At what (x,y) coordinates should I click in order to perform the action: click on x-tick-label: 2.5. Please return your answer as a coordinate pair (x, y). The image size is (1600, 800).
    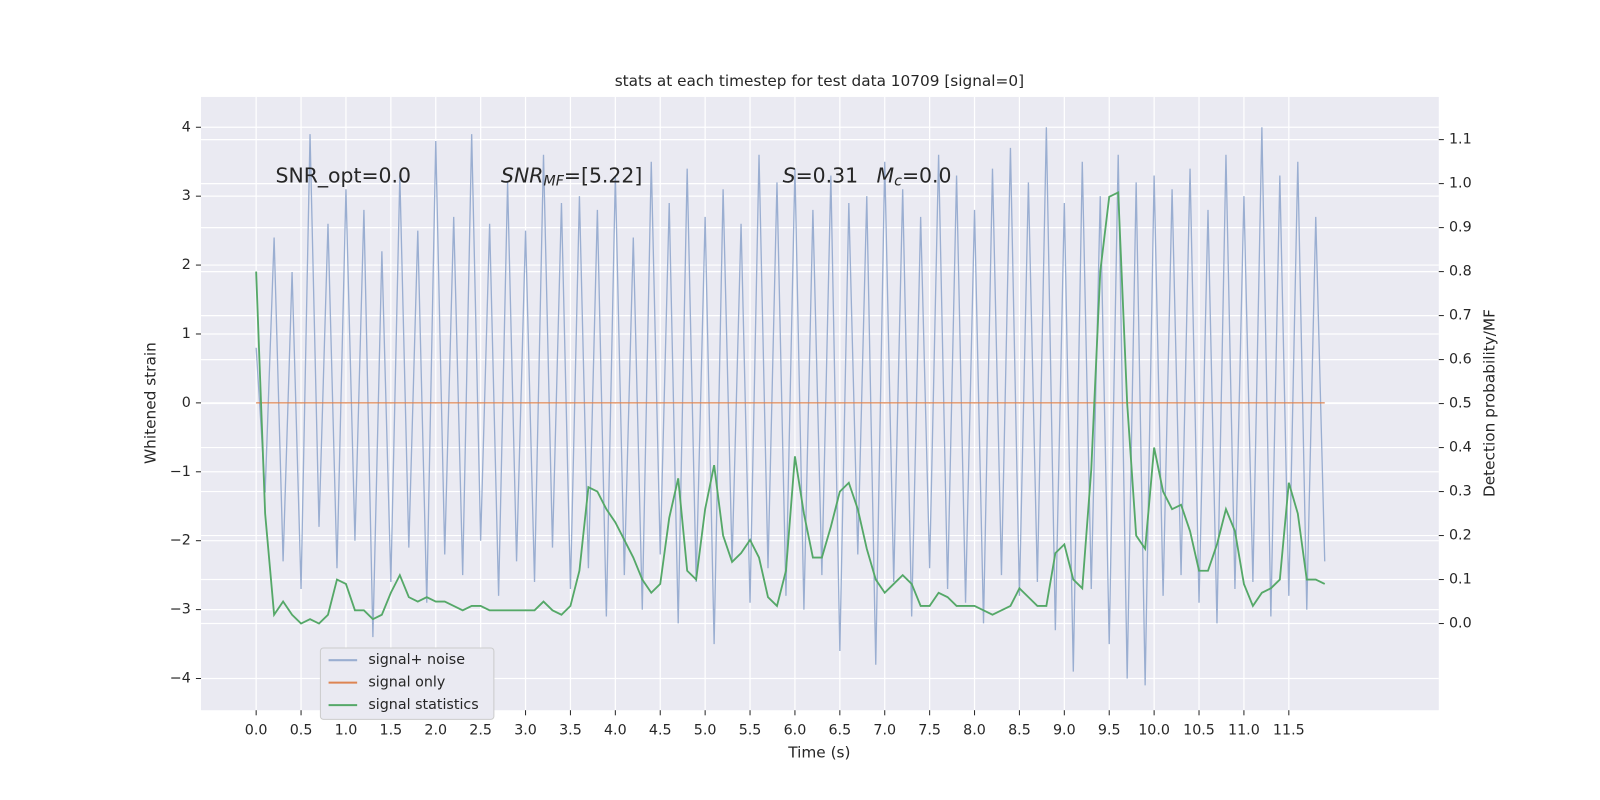
    Looking at the image, I should click on (480, 731).